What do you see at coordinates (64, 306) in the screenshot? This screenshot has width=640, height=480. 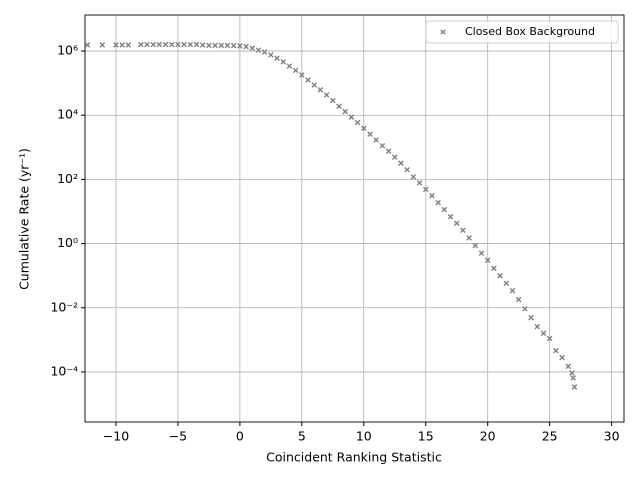 I see `y-tick-label: 10⁻²` at bounding box center [64, 306].